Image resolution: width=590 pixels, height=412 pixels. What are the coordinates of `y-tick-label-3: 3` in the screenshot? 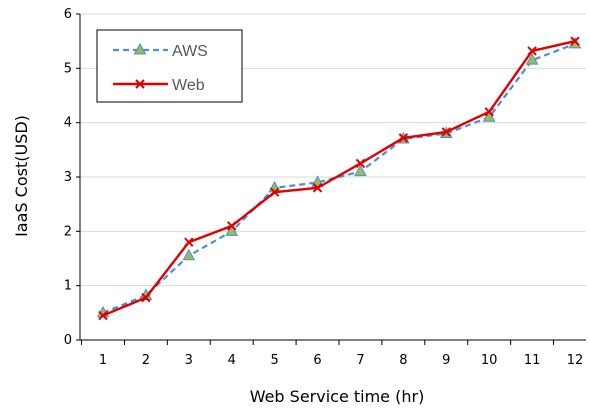 It's located at (68, 177).